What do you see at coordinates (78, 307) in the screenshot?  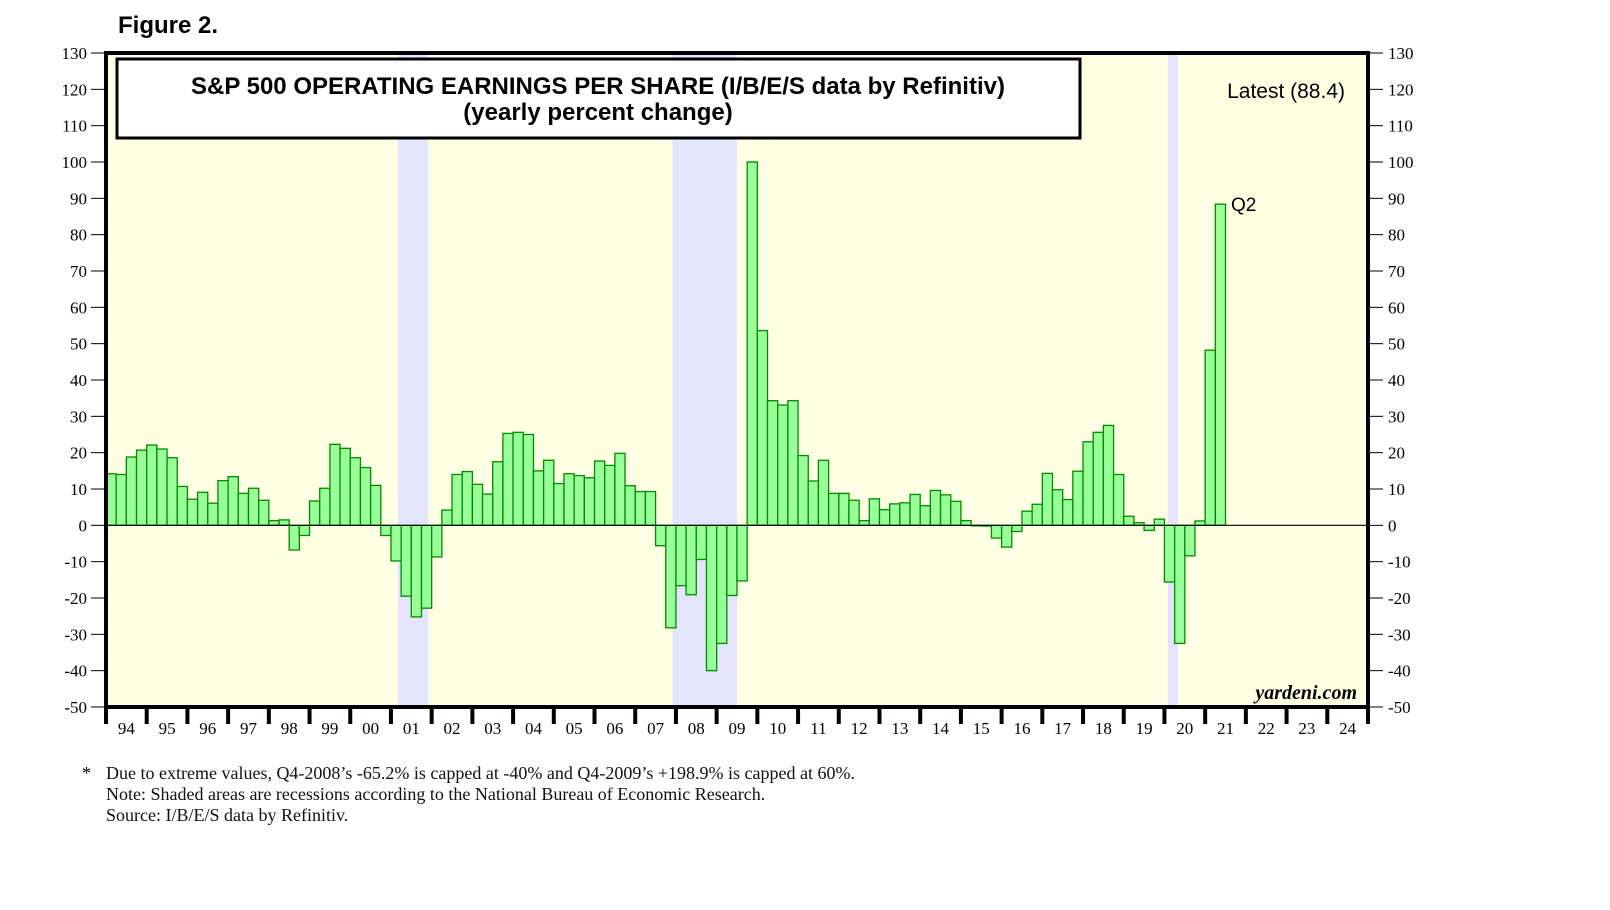 I see `y-tick-label: 60` at bounding box center [78, 307].